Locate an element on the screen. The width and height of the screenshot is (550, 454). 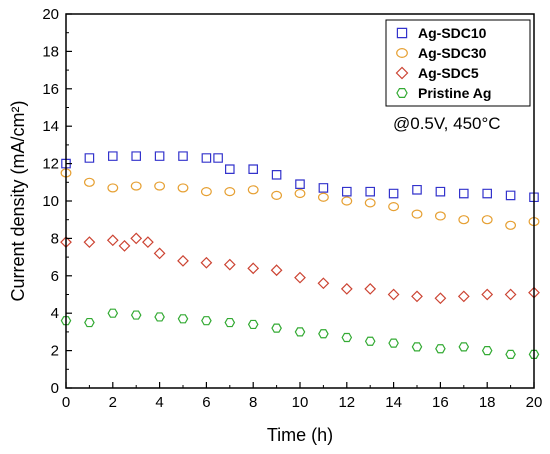
y-tick-label: 20 is located at coordinates (50, 14).